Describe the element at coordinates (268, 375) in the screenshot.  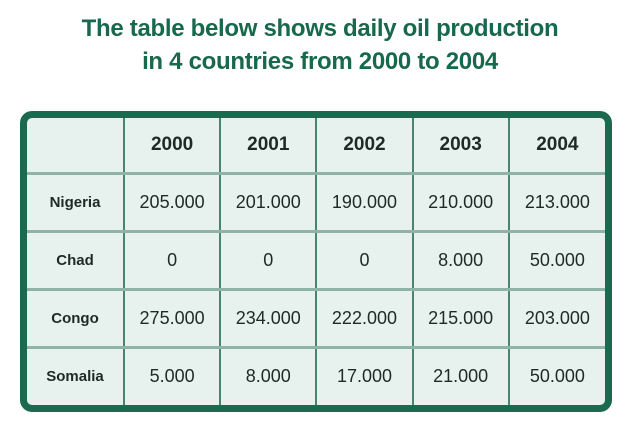
I see `cell-somalia-2001: 8.000` at that location.